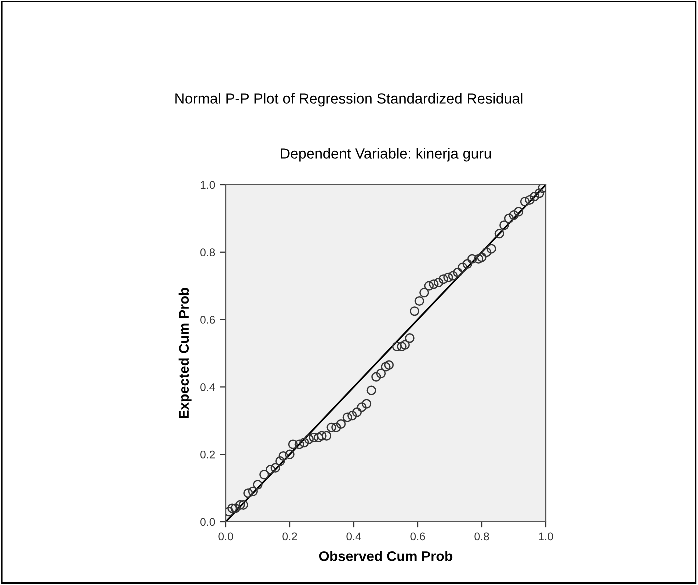 This screenshot has height=585, width=698. I want to click on y-tick-label: 0.2, so click(208, 454).